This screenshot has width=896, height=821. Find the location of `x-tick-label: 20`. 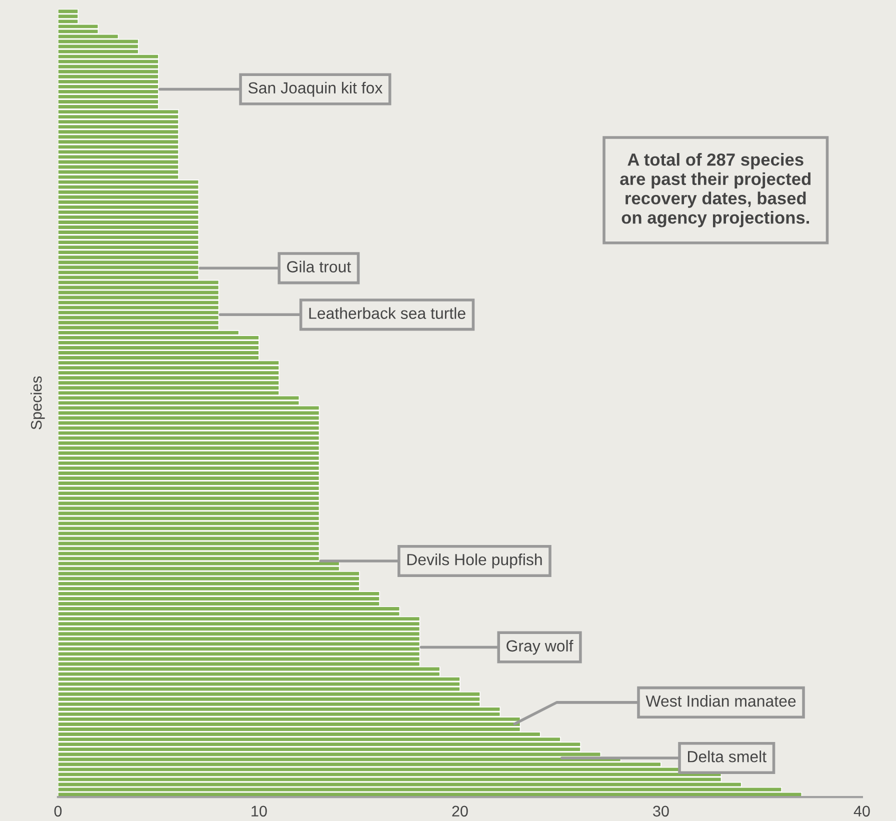

x-tick-label: 20 is located at coordinates (460, 811).